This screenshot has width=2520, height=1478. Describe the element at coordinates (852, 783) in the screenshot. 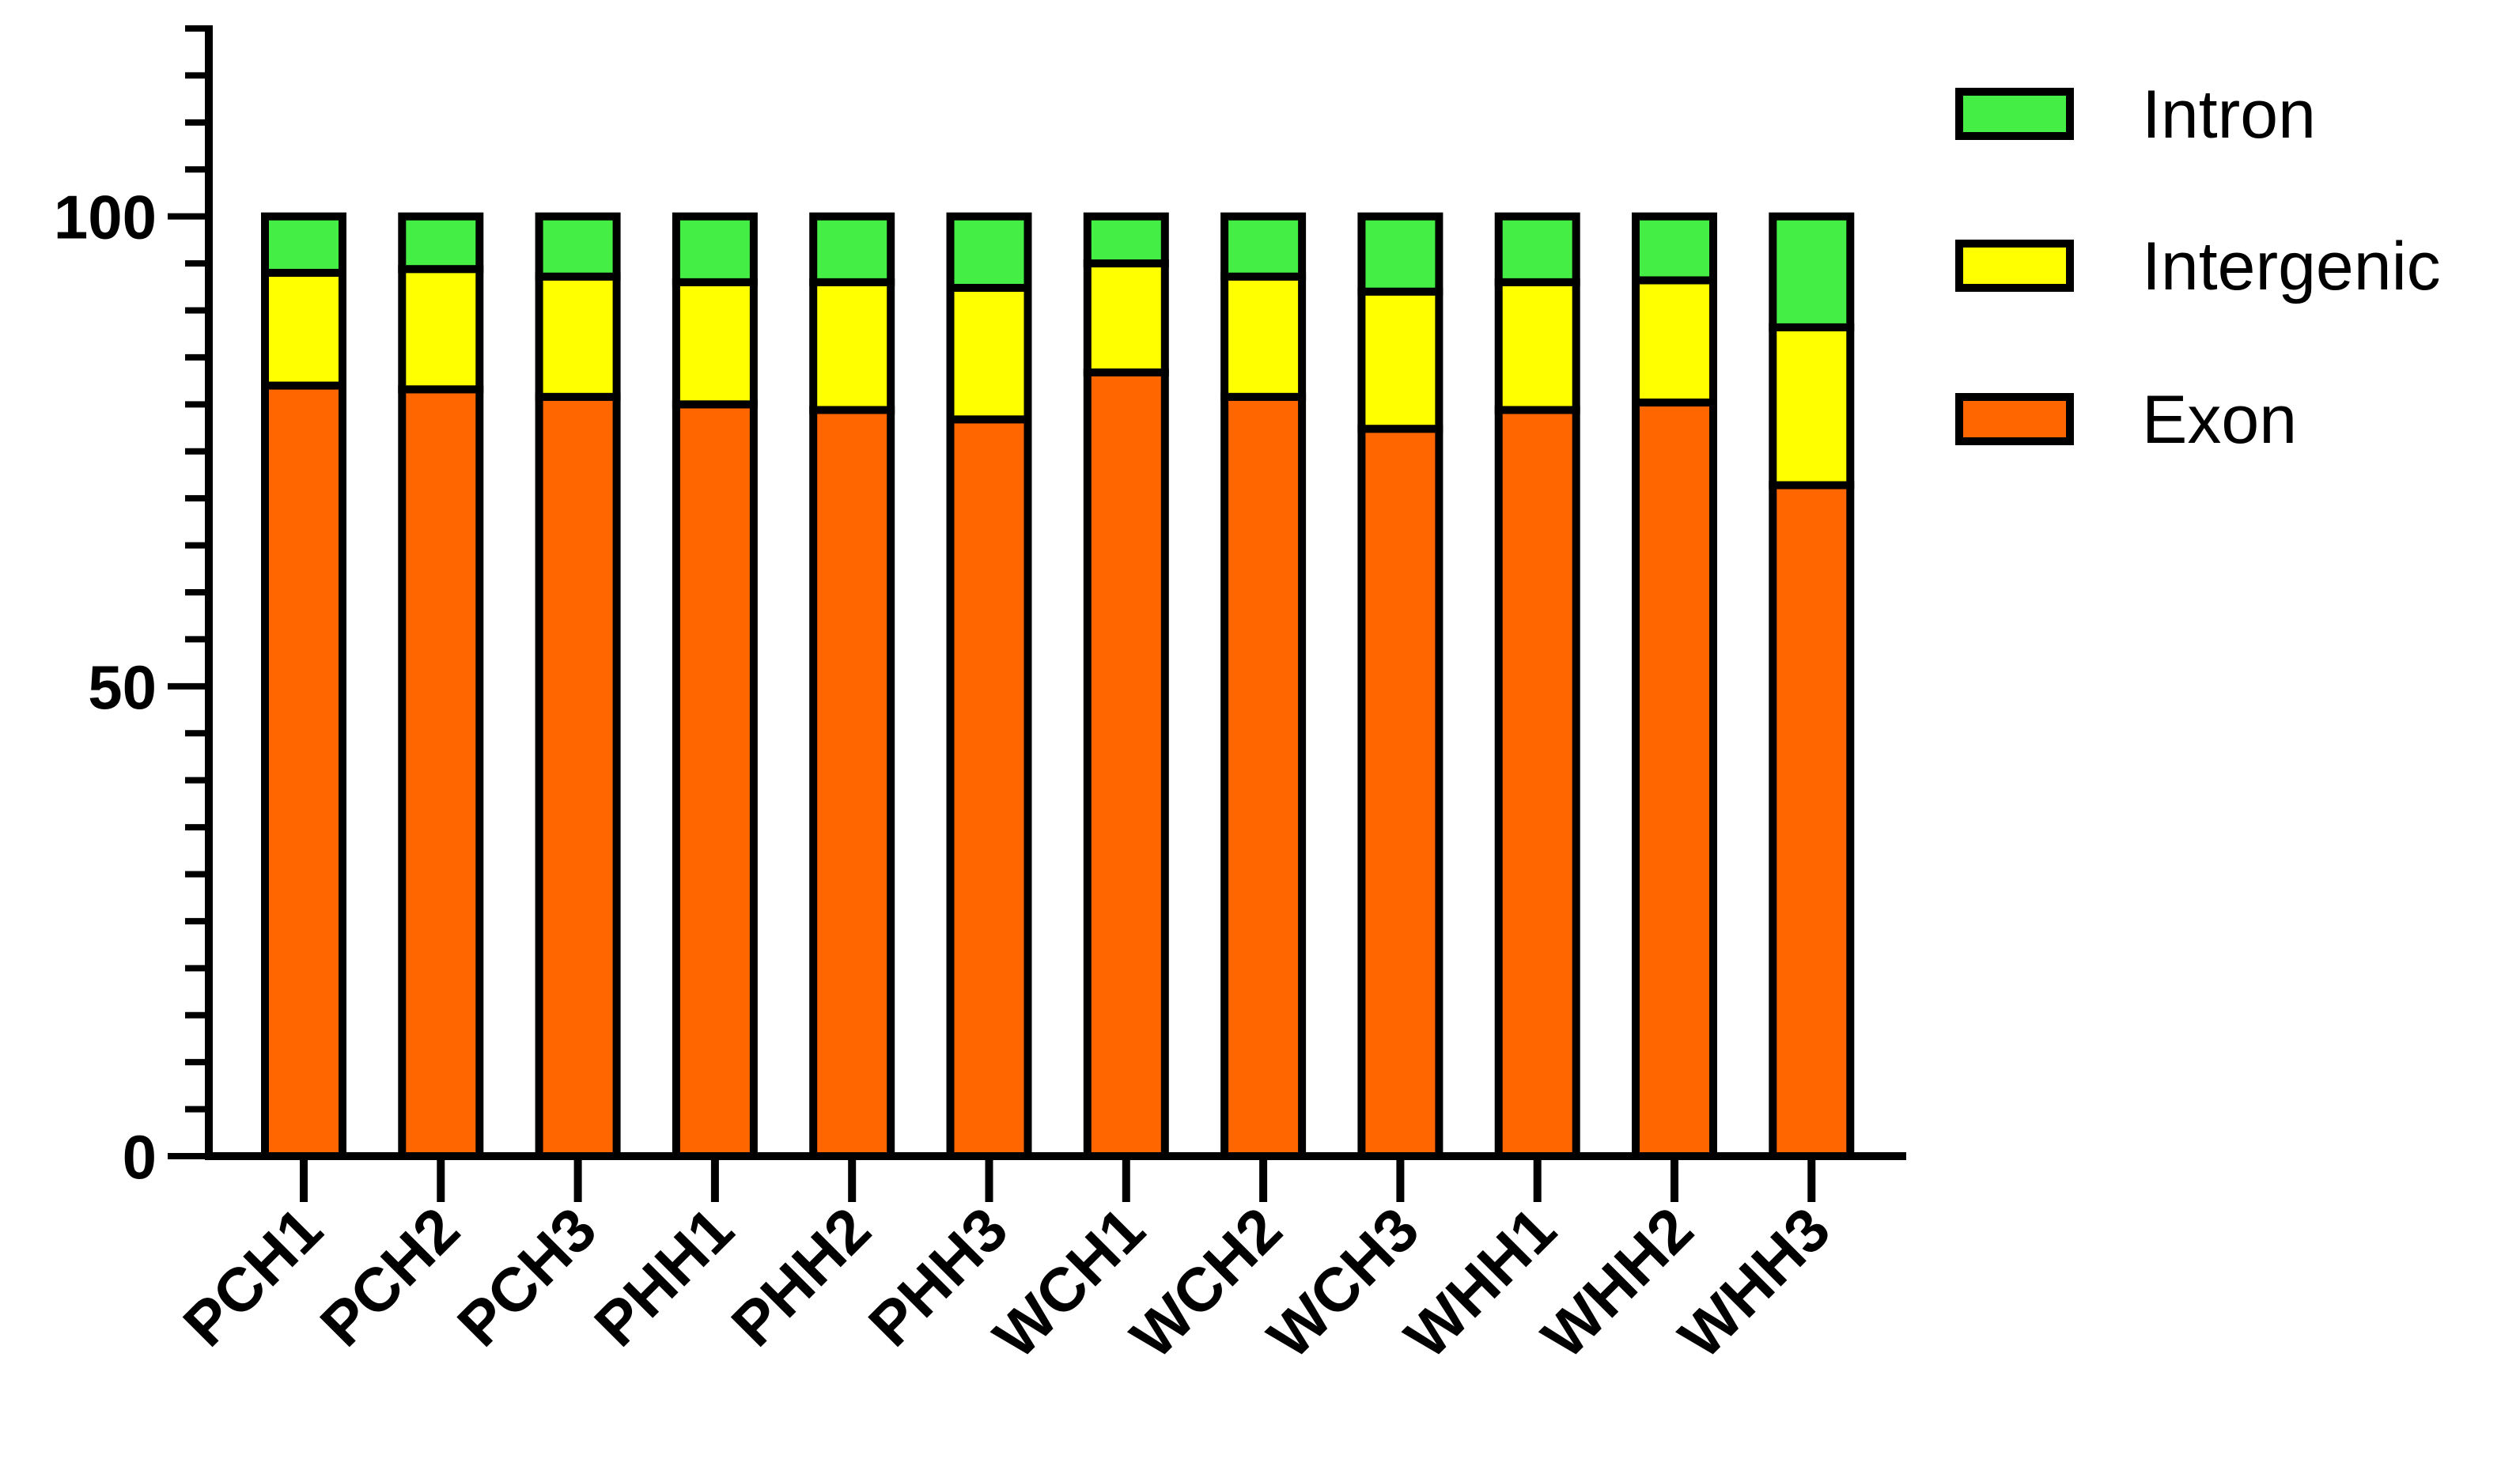

I see `bar-exon-phh2` at that location.